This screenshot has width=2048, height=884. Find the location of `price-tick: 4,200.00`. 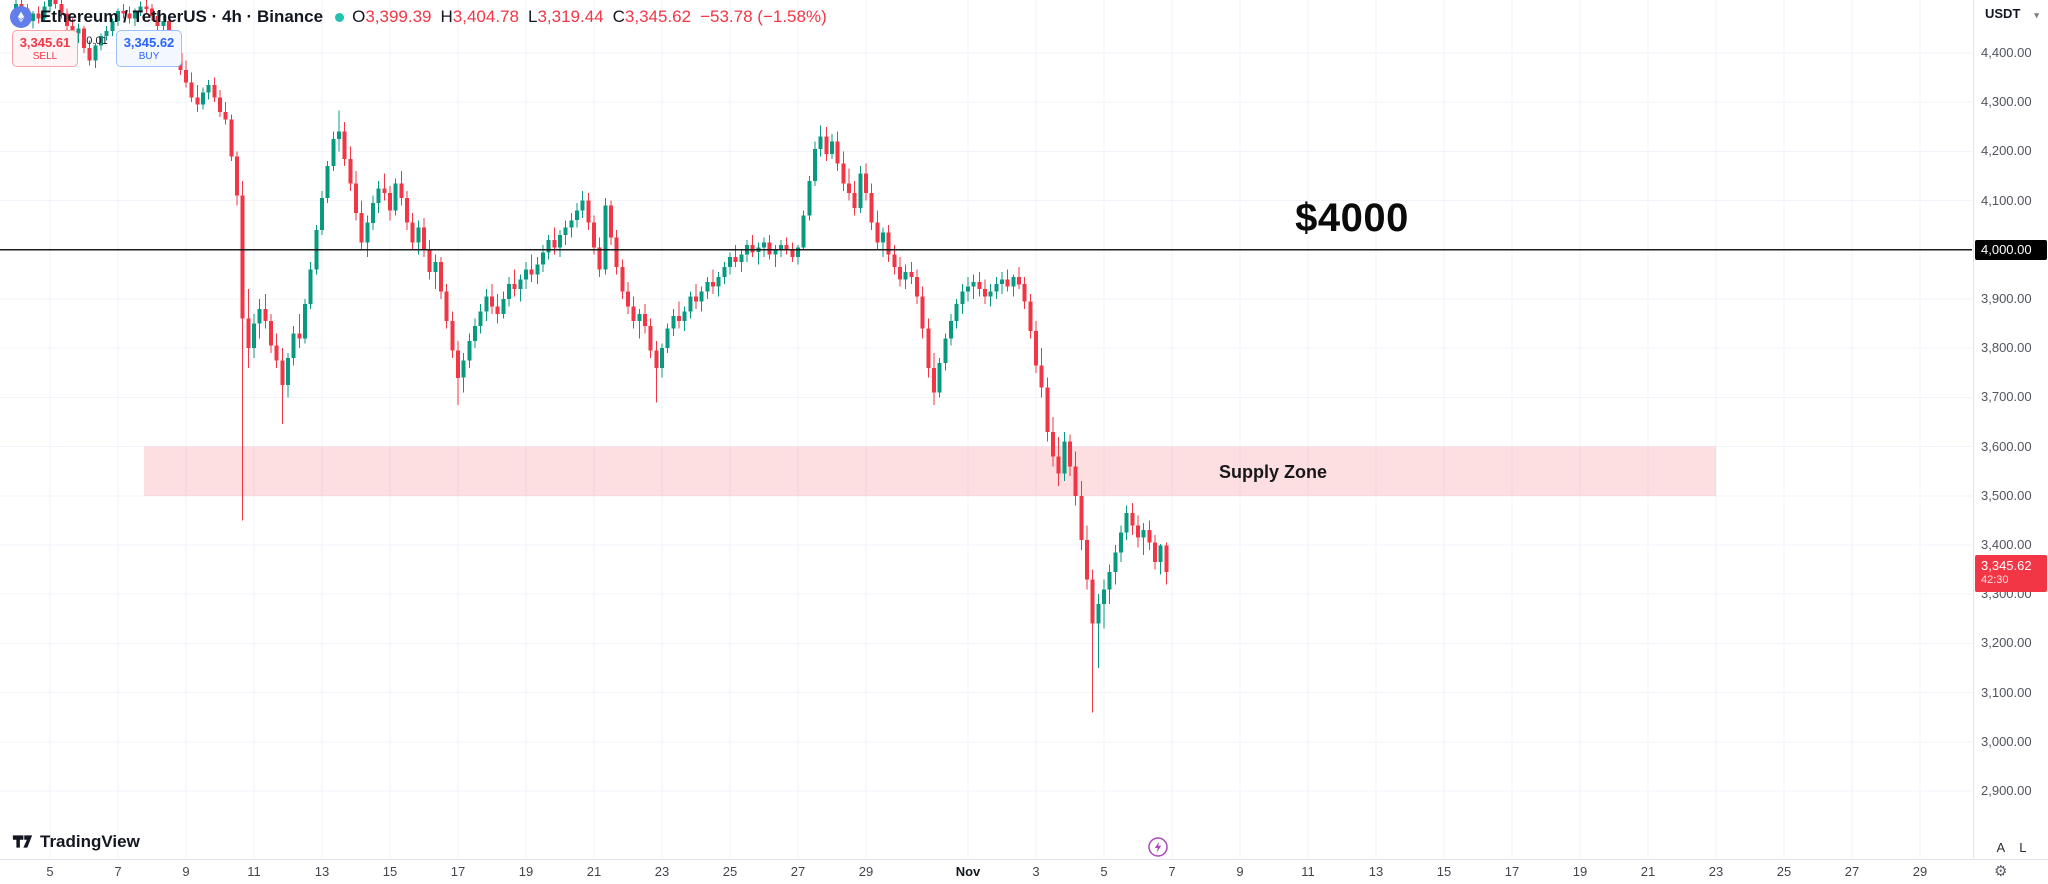

price-tick: 4,200.00 is located at coordinates (2006, 151).